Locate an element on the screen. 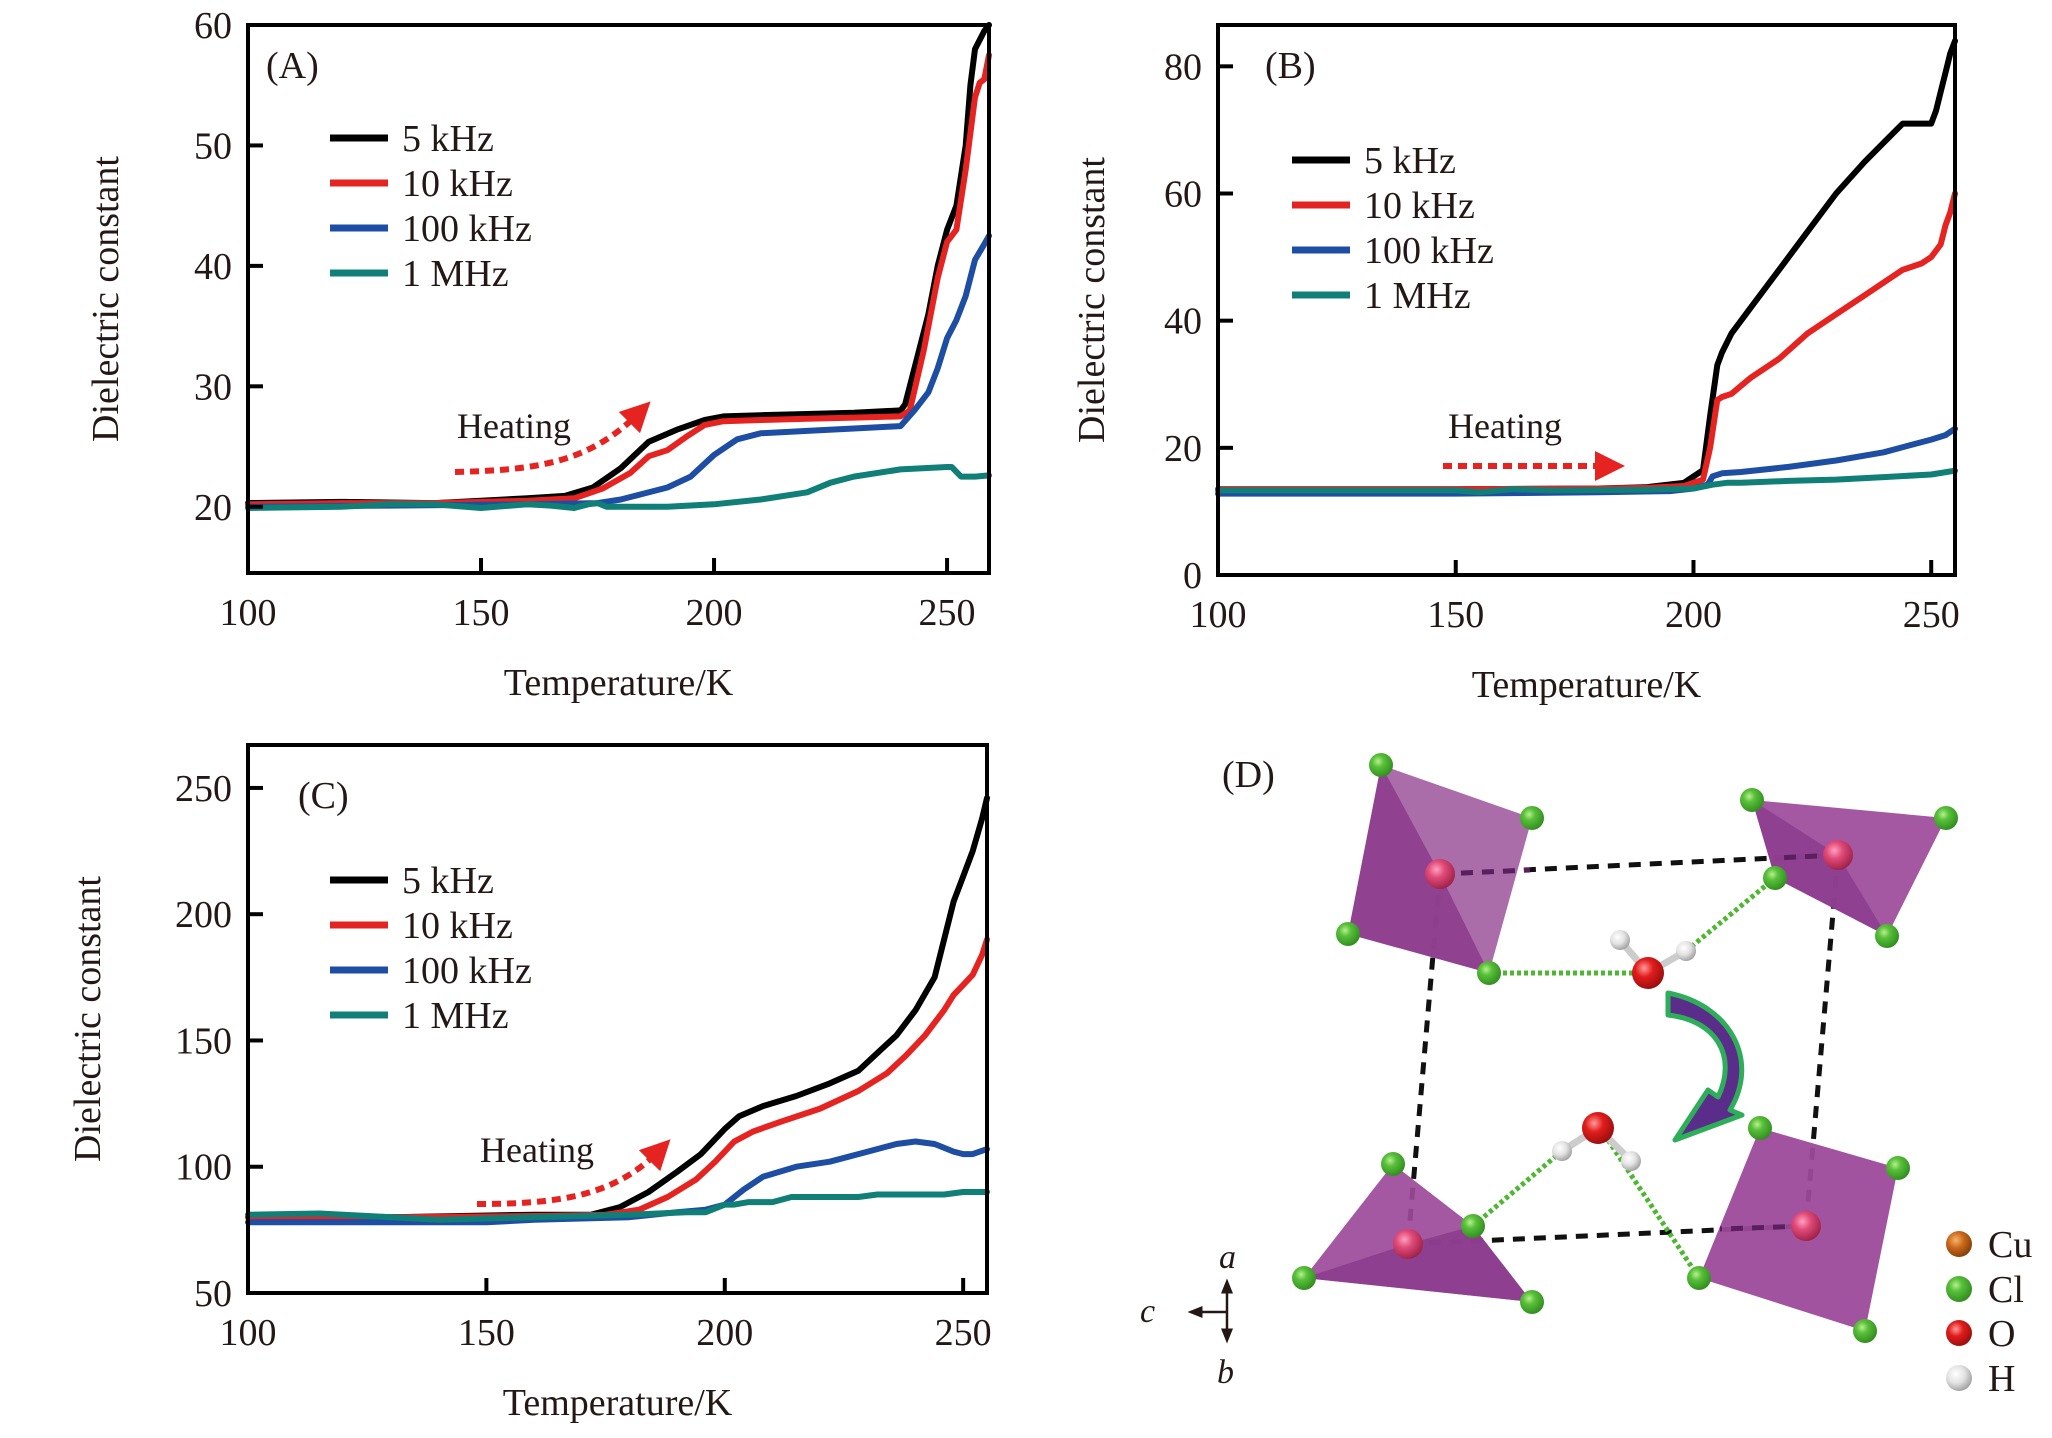 This screenshot has width=2052, height=1438. copper-swatch is located at coordinates (1959, 1244).